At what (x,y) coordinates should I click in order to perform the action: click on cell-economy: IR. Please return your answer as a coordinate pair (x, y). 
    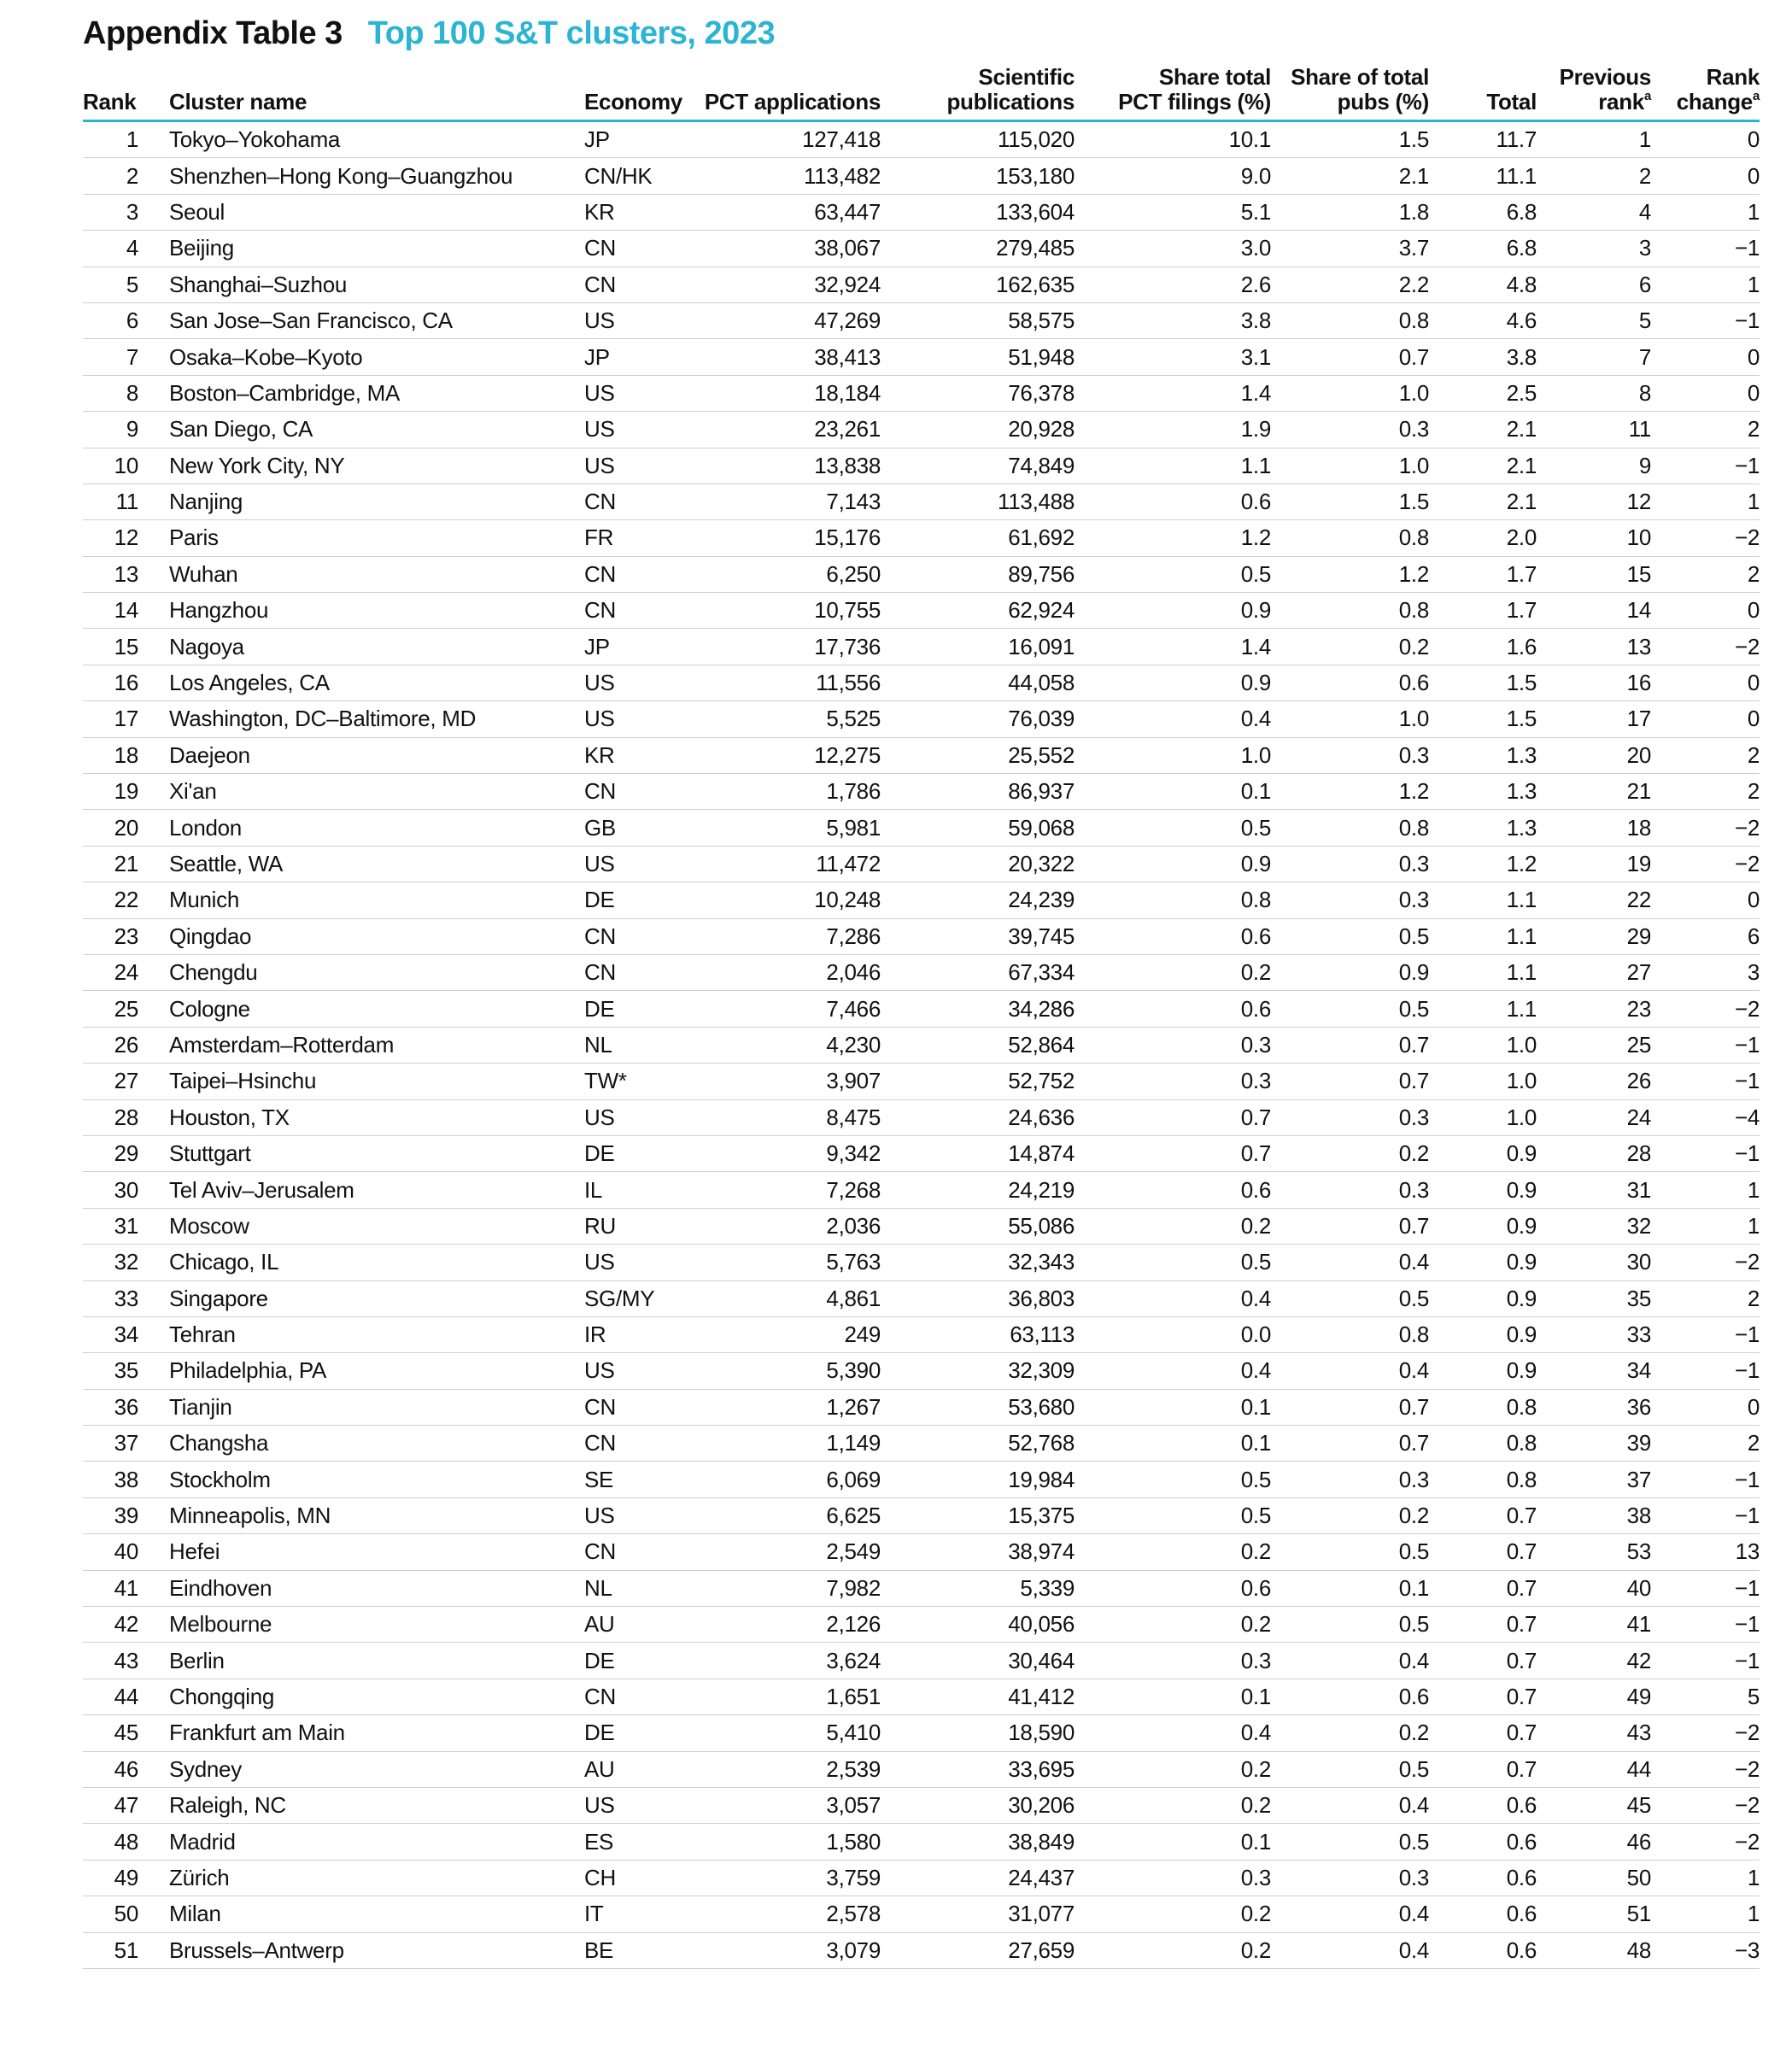
    Looking at the image, I should click on (644, 1335).